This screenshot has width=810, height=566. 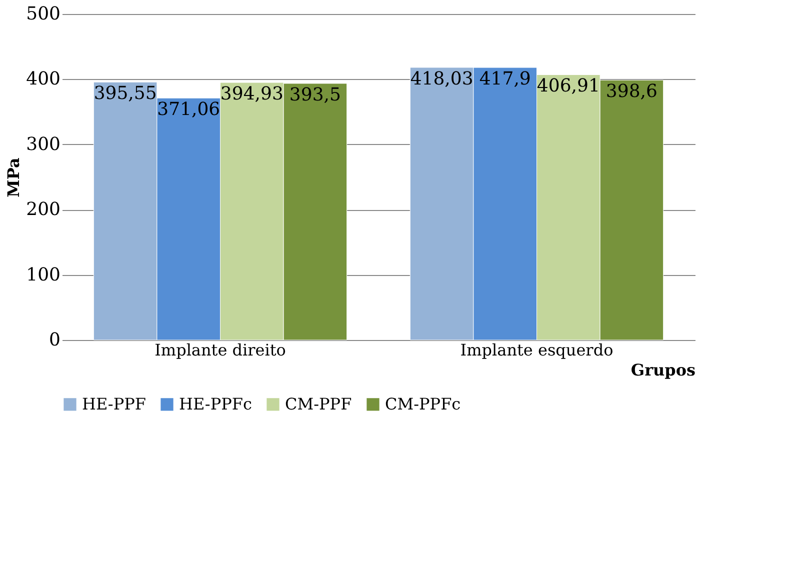 What do you see at coordinates (423, 404) in the screenshot?
I see `legend-label: CM-PPFc` at bounding box center [423, 404].